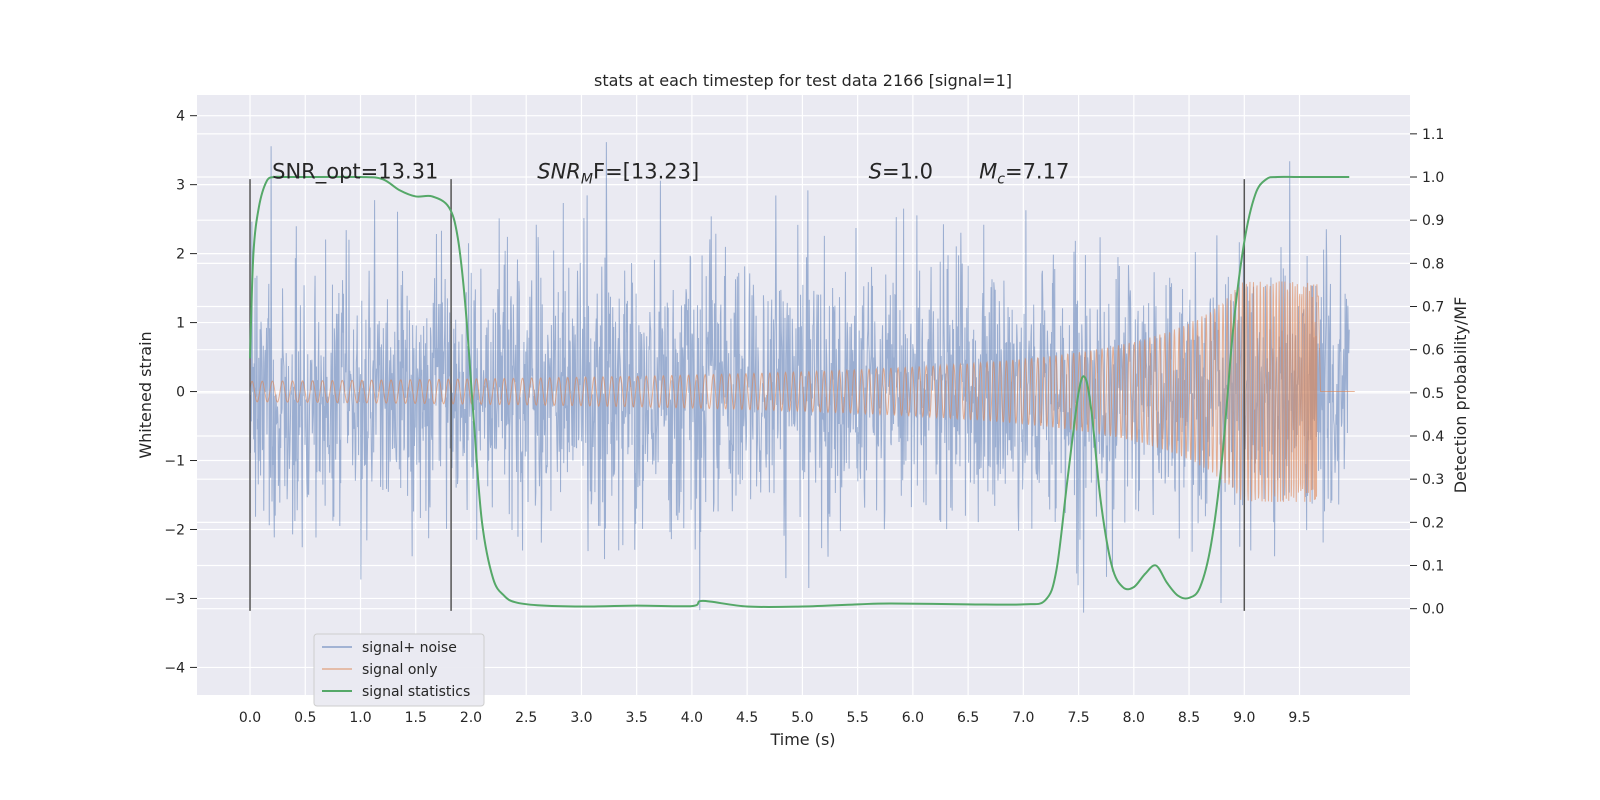 This screenshot has height=800, width=1600. I want to click on yr-tick-label-4: 0.7, so click(1433, 308).